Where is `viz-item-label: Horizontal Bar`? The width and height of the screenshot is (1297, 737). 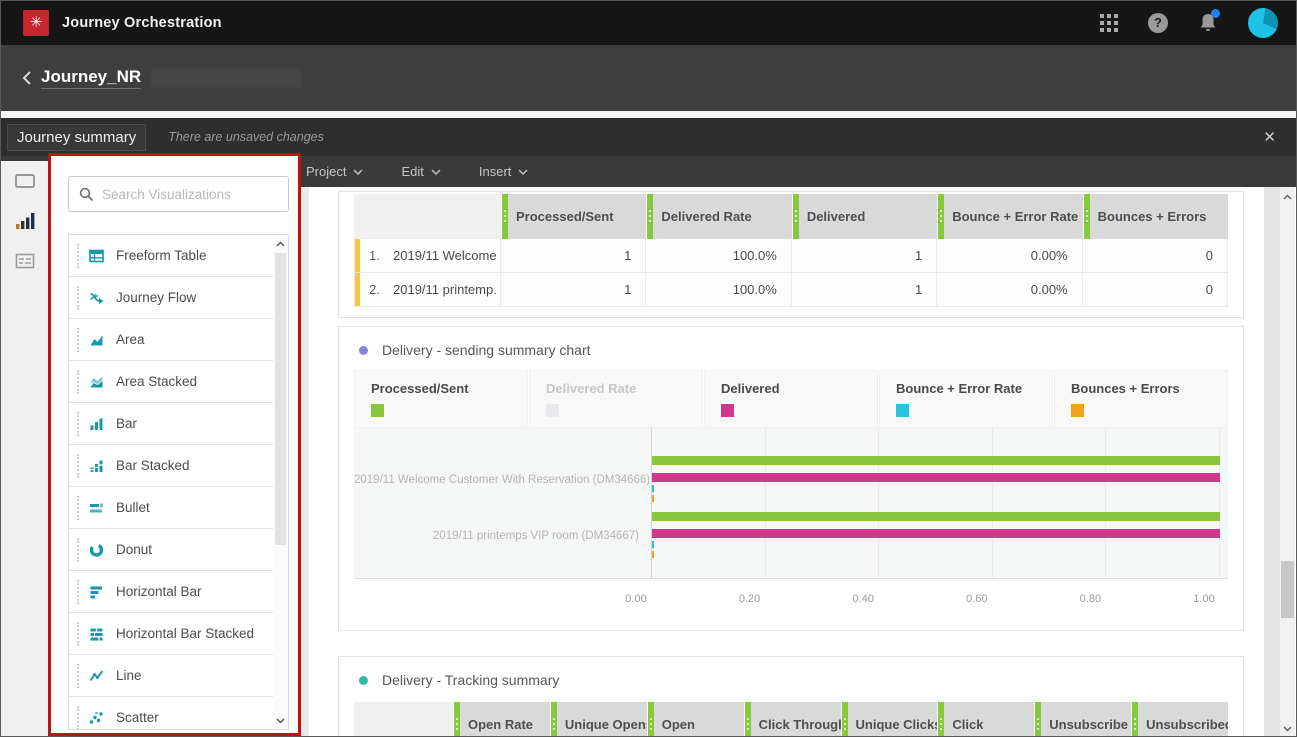 viz-item-label: Horizontal Bar is located at coordinates (159, 591).